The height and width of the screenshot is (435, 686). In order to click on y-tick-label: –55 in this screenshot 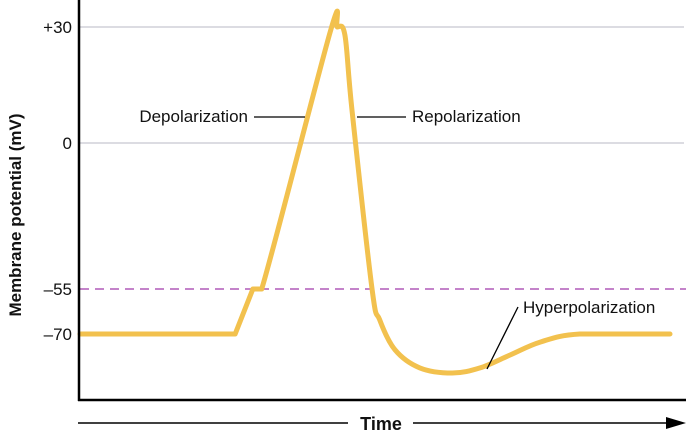, I will do `click(58, 289)`.